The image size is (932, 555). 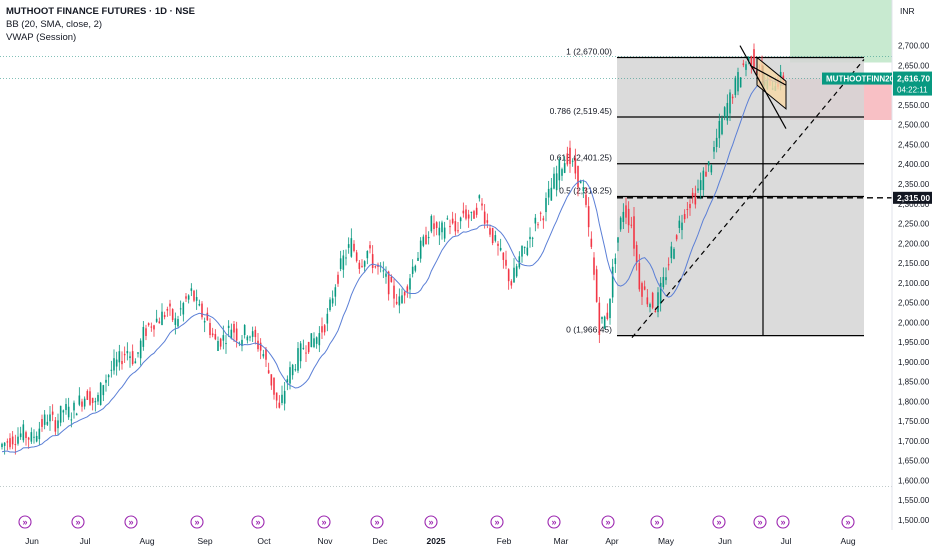 I want to click on y-tick-label: 1,900.00, so click(x=914, y=362).